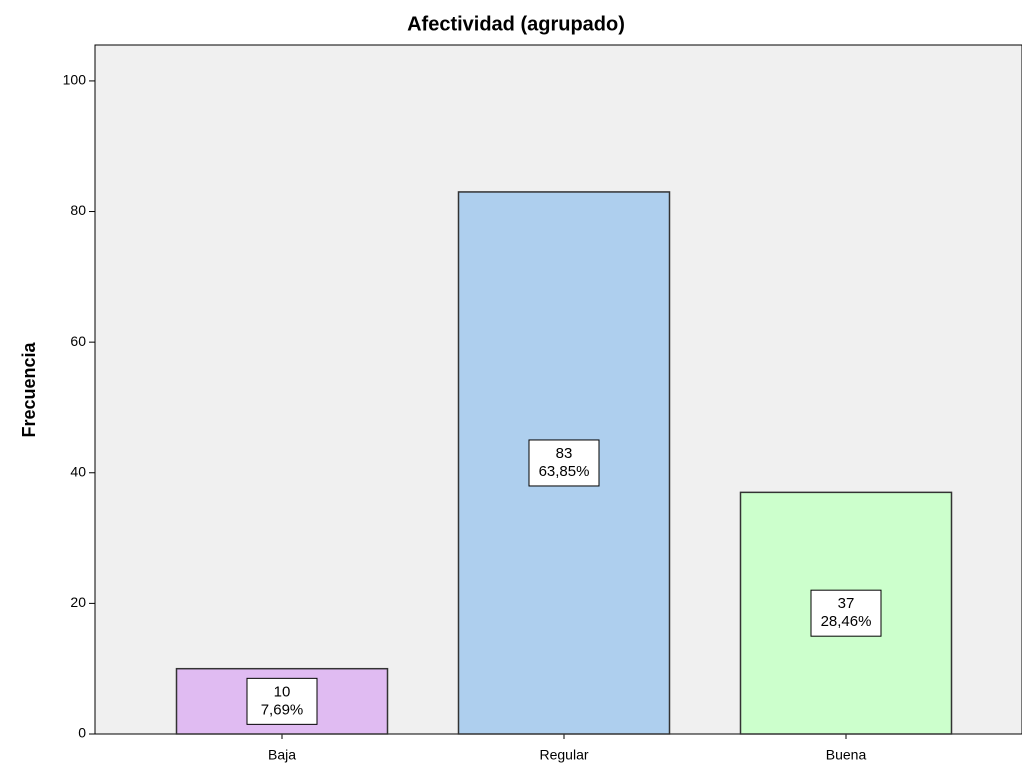 This screenshot has height=769, width=1022. I want to click on data-label-percent: 28,46%, so click(846, 621).